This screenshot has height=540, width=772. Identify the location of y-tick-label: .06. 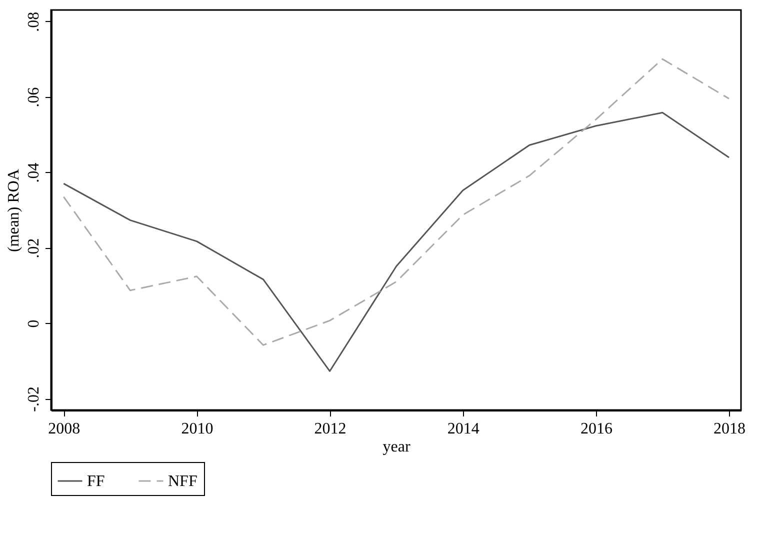
(34, 97).